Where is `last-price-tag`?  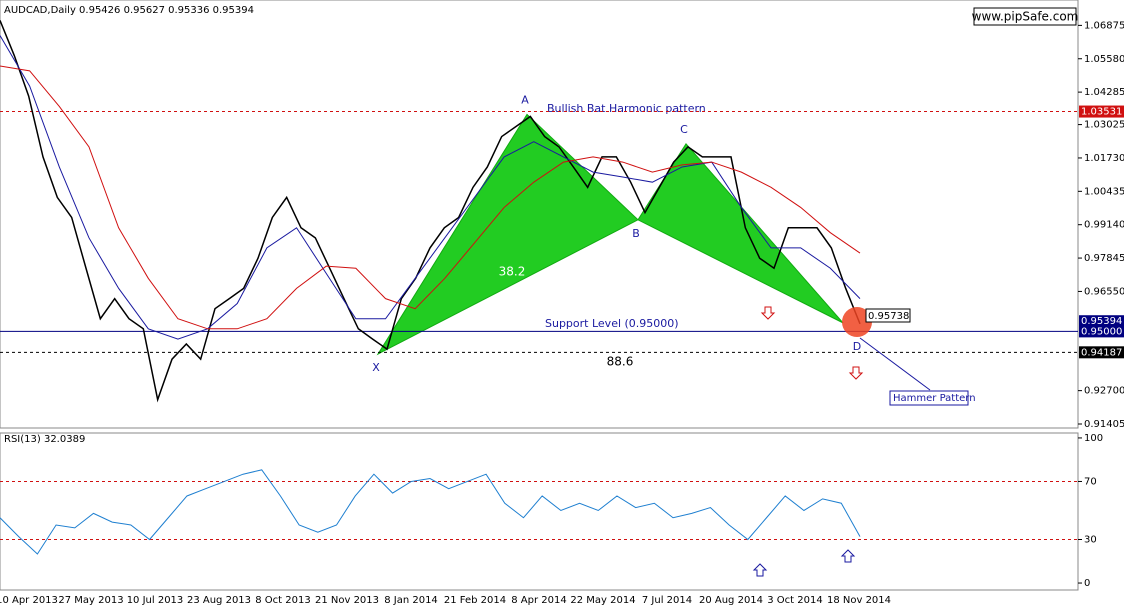
last-price-tag is located at coordinates (1101, 321).